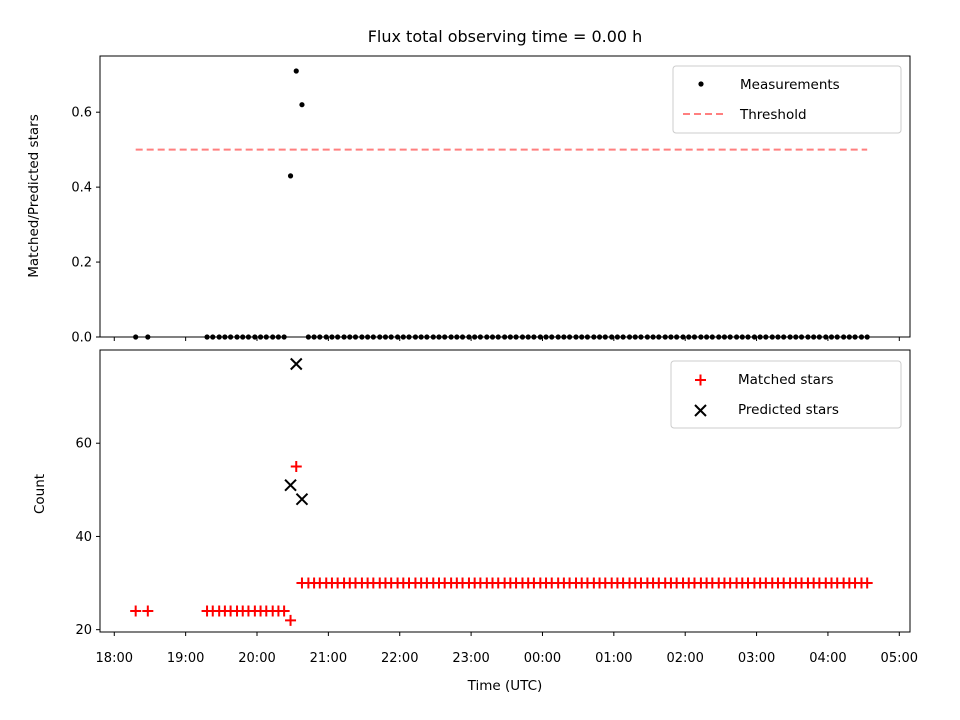 This screenshot has width=960, height=720. Describe the element at coordinates (328, 658) in the screenshot. I see `x-tick-label: 21:00` at that location.